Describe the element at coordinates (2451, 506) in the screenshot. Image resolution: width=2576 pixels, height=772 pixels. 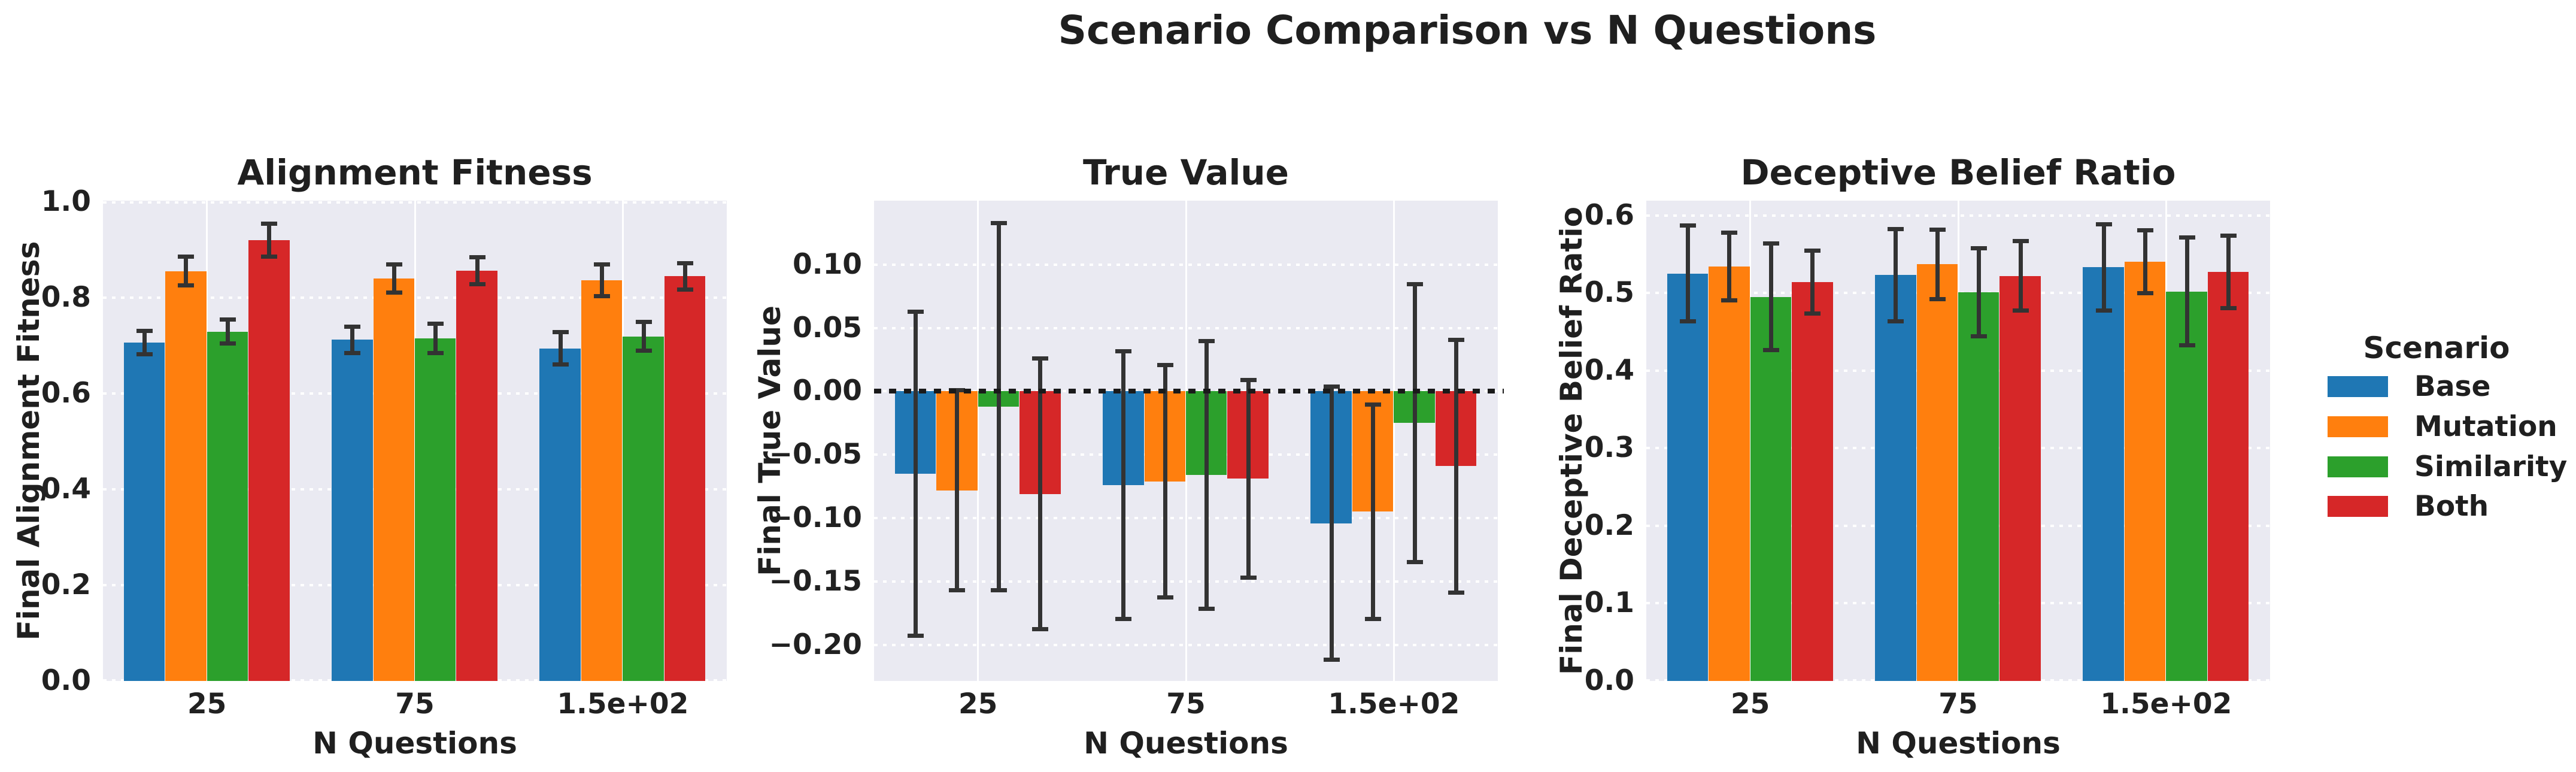
I see `legend-label-both: Both` at that location.